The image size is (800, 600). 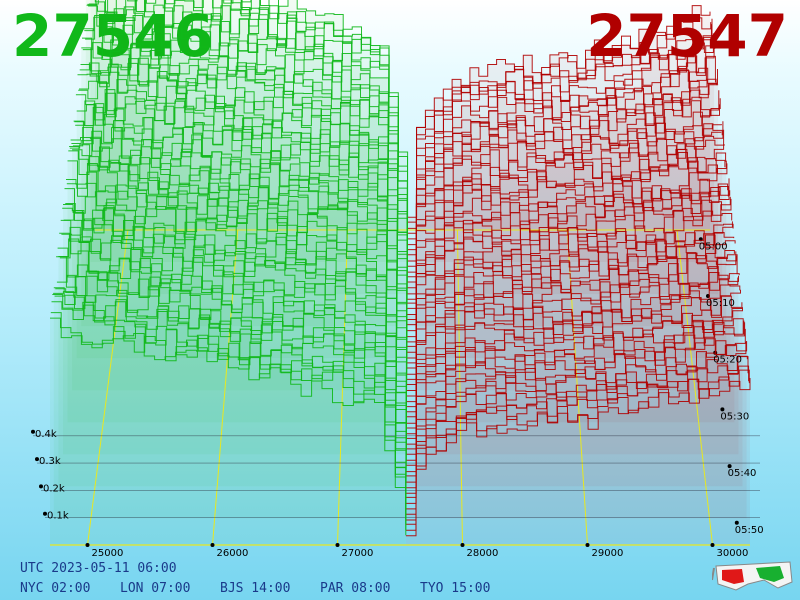 I want to click on time-tick-label: 05:00, so click(x=713, y=246).